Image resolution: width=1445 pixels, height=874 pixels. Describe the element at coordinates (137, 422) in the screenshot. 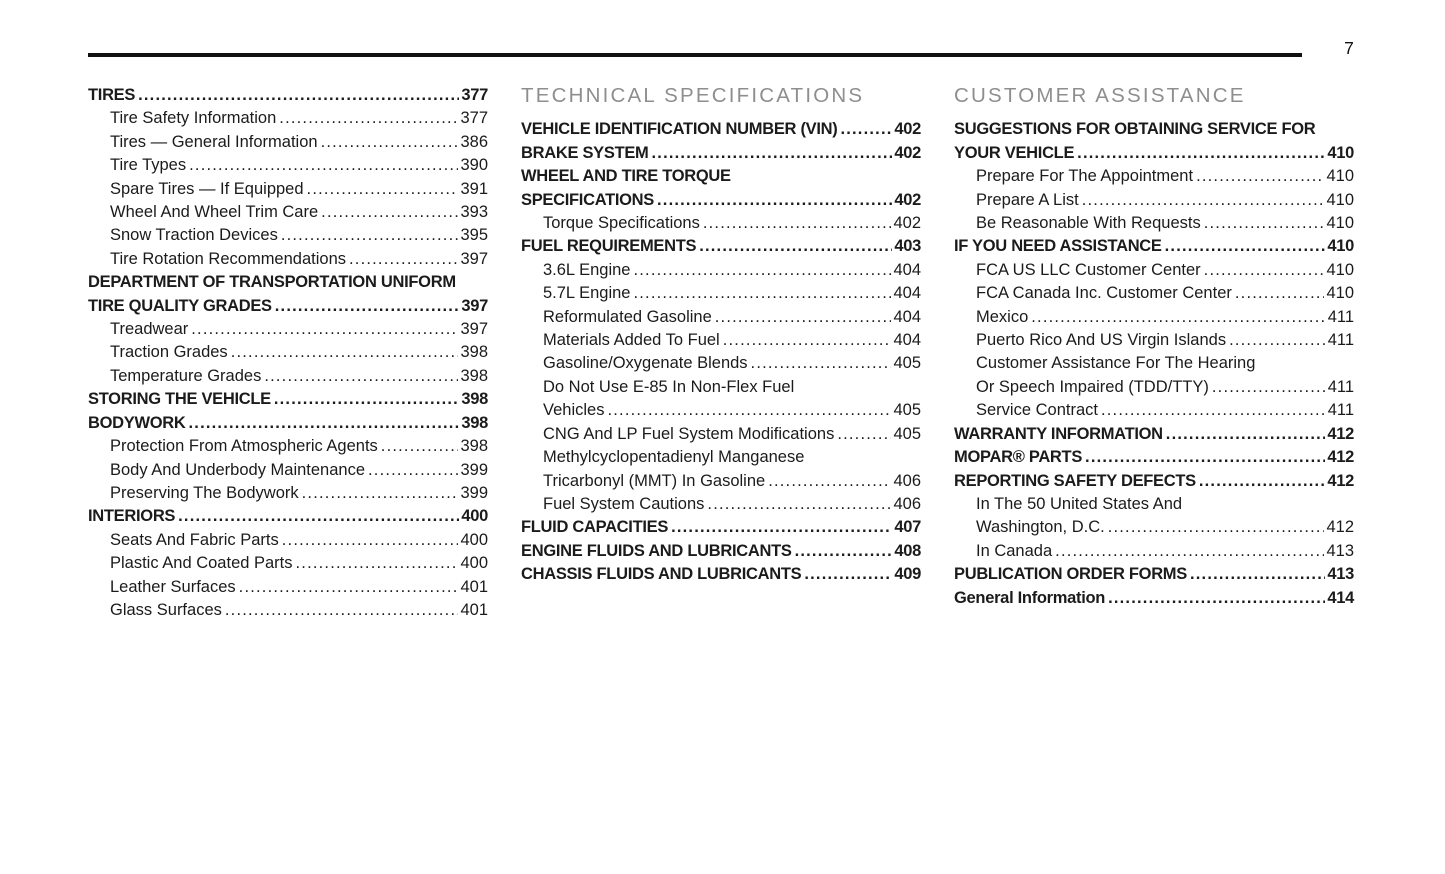

I see `entry-label: BODYWORK` at that location.